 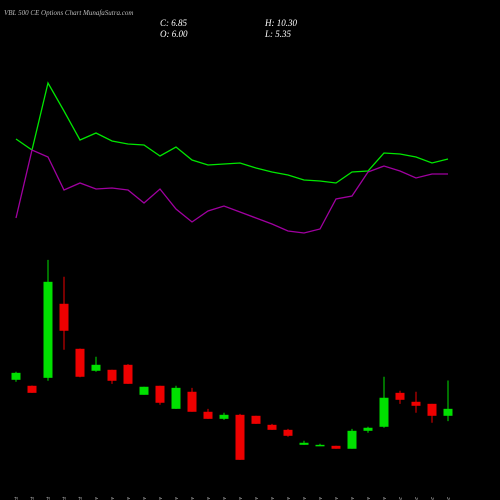 I want to click on close-label: C: 6.85, so click(x=174, y=23).